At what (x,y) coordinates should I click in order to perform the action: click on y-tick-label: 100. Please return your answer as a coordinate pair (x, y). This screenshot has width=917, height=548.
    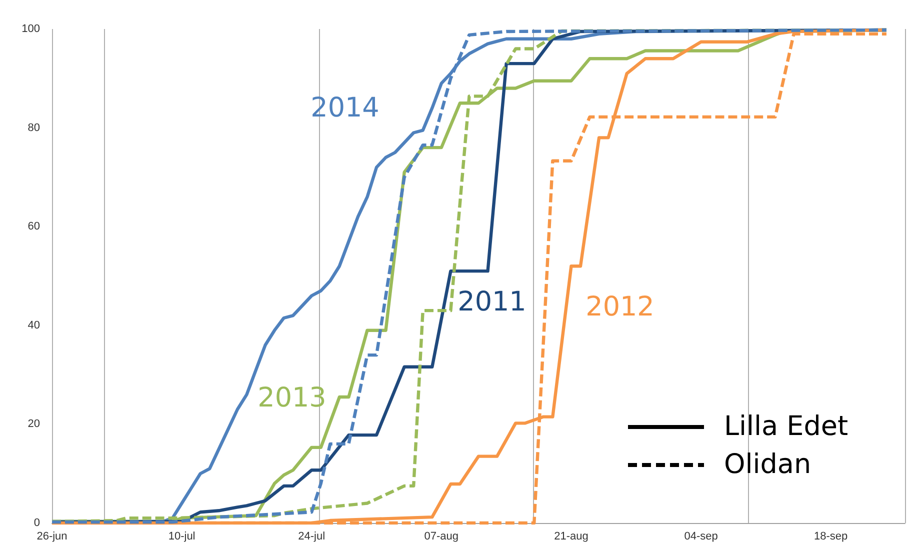
    Looking at the image, I should click on (31, 29).